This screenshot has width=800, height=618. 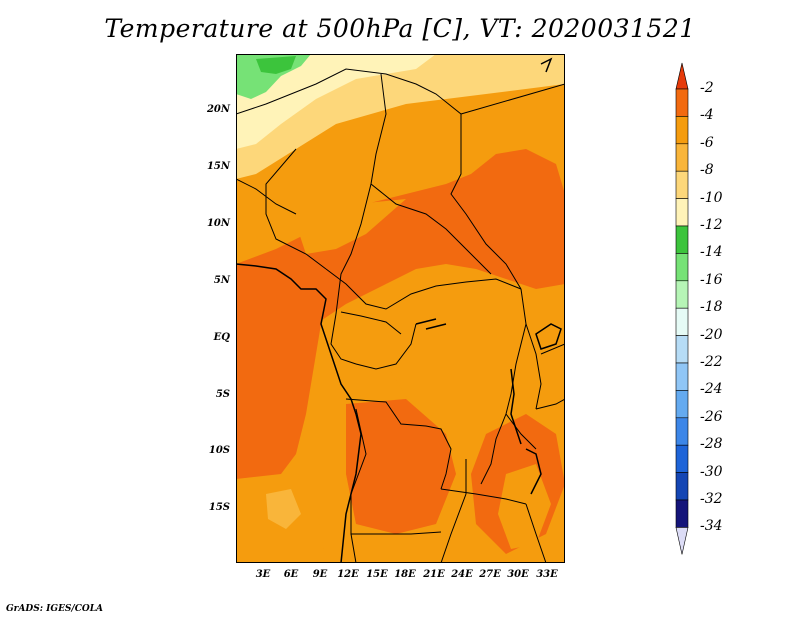 What do you see at coordinates (711, 444) in the screenshot?
I see `colorbar-tick-label: -28` at bounding box center [711, 444].